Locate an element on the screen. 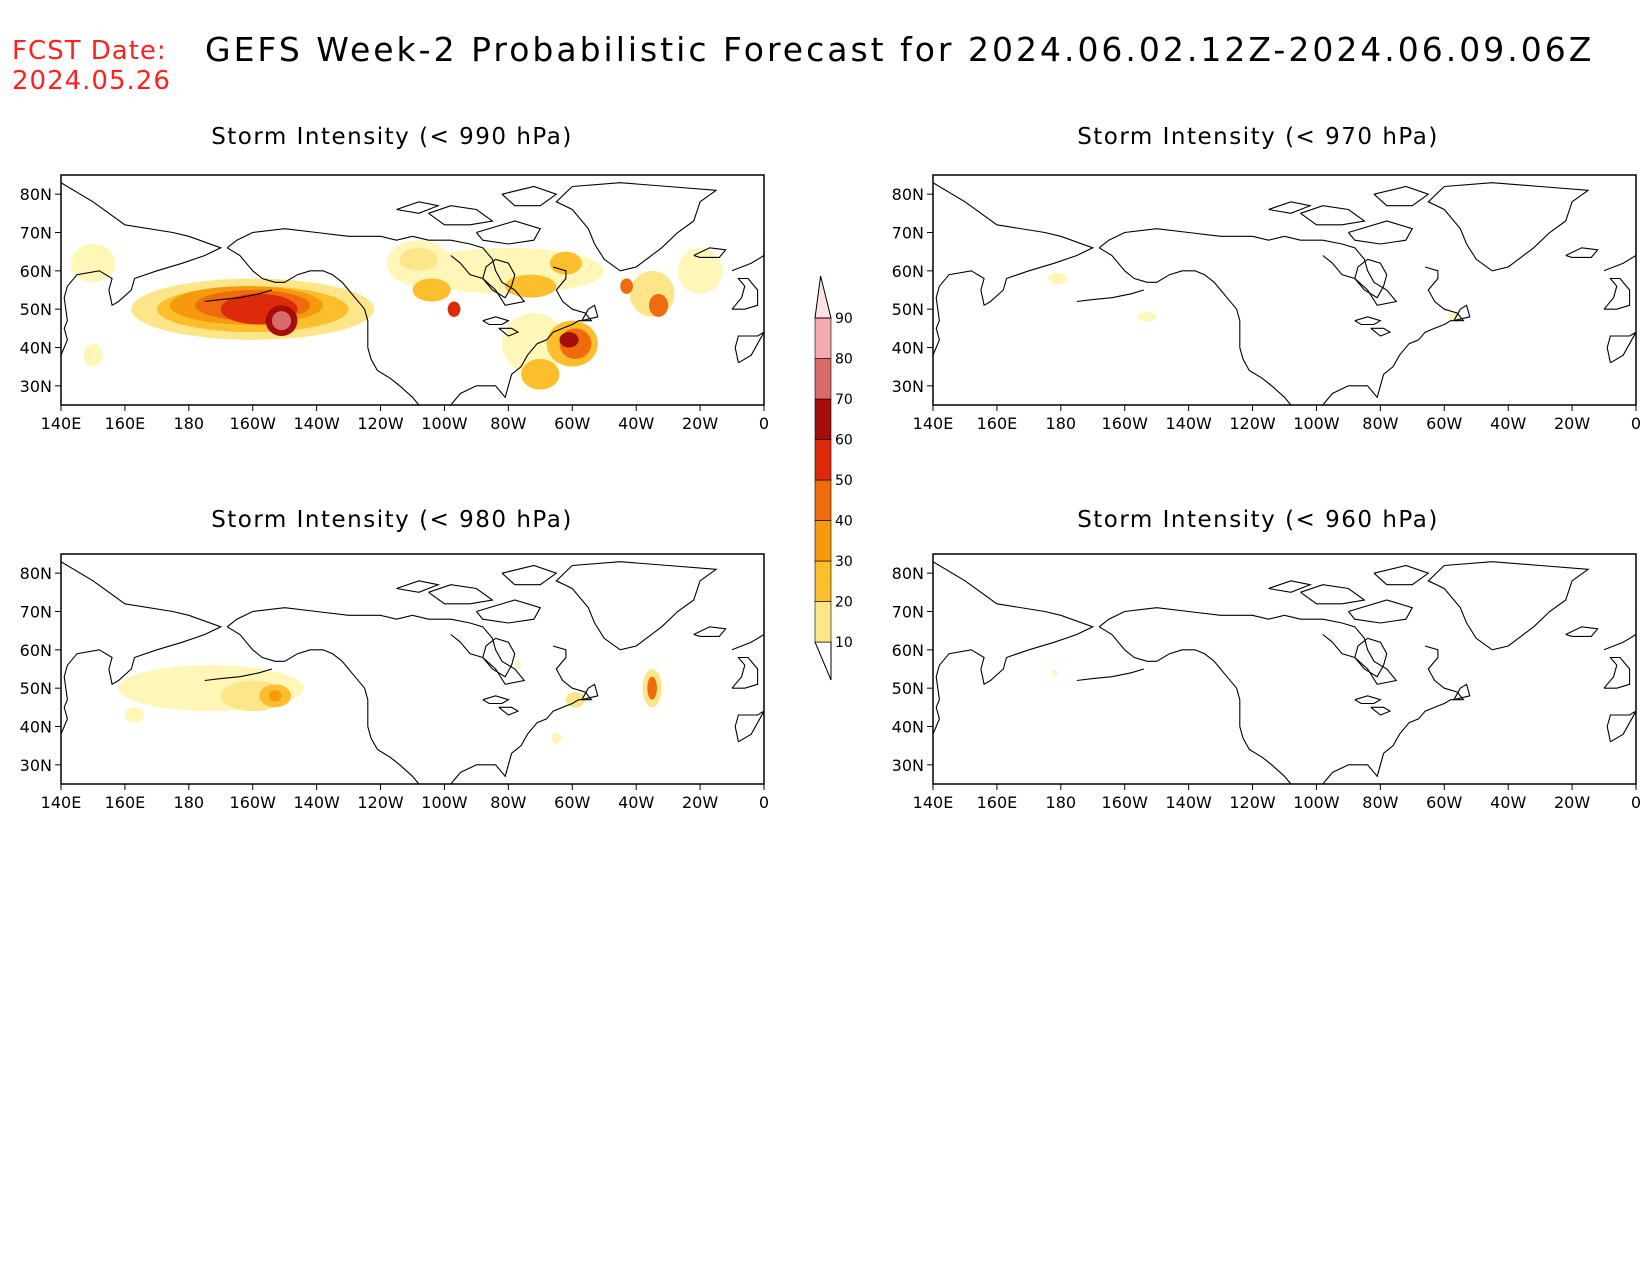  colorbar-label: 60 is located at coordinates (844, 441).